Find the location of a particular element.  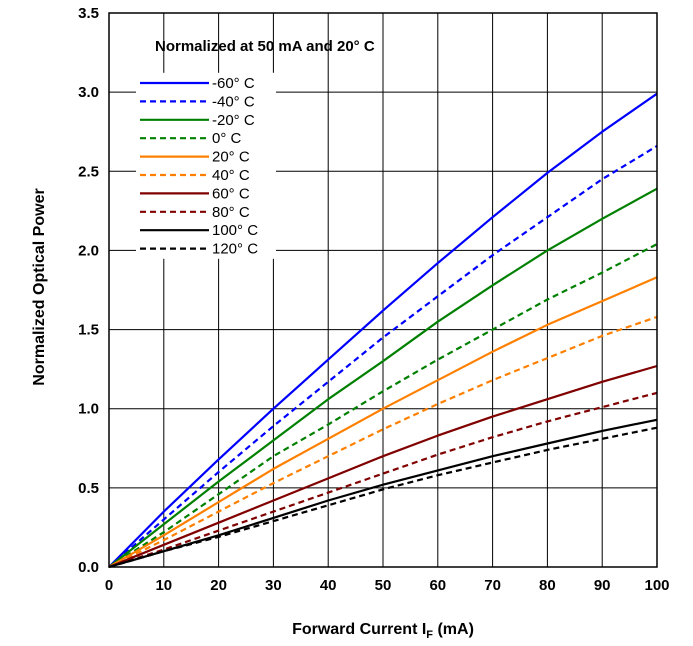

legend-label: 60° C is located at coordinates (231, 193).